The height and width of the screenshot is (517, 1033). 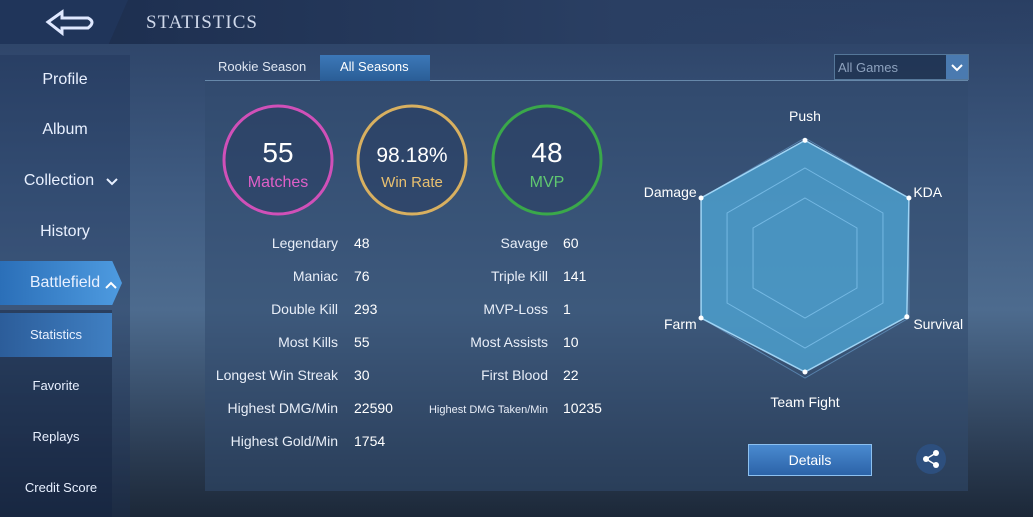 I want to click on summary-label: MVP, so click(x=547, y=182).